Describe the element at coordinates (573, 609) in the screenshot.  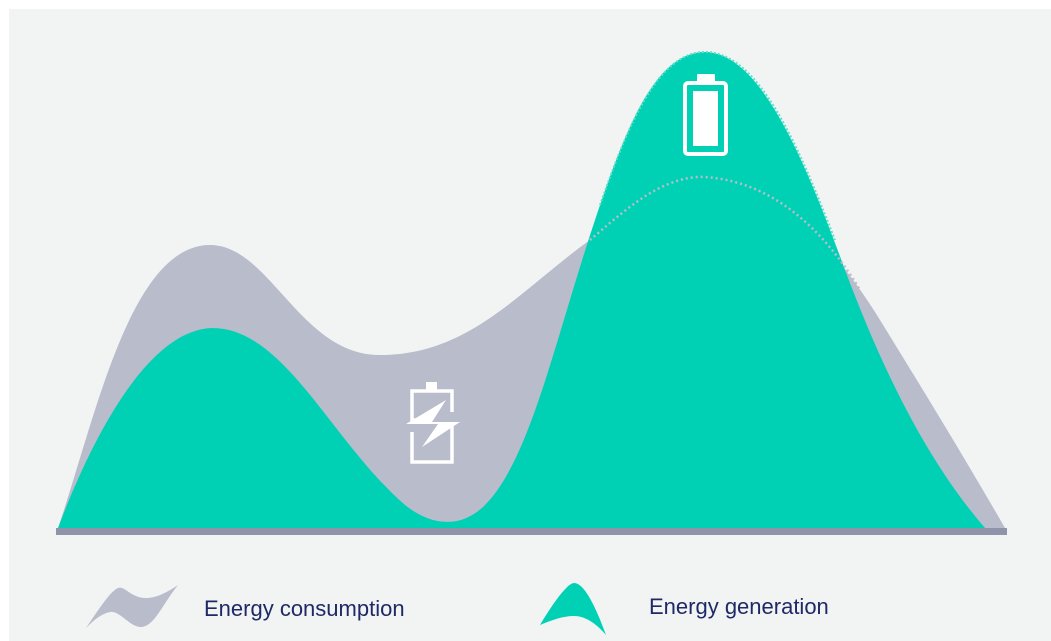
I see `generation-legend-swatch` at that location.